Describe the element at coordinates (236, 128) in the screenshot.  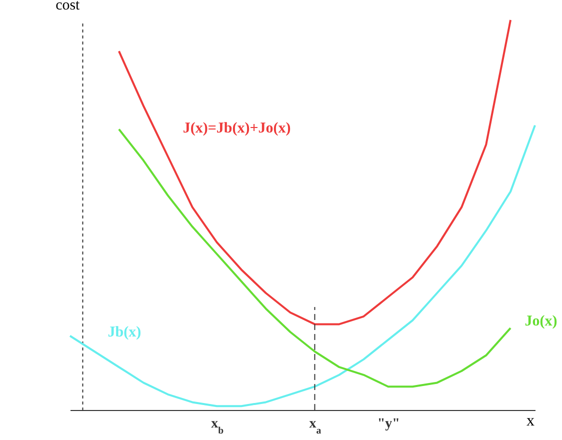
I see `series-label: J(x)=Jb(x)+Jo(x)` at that location.